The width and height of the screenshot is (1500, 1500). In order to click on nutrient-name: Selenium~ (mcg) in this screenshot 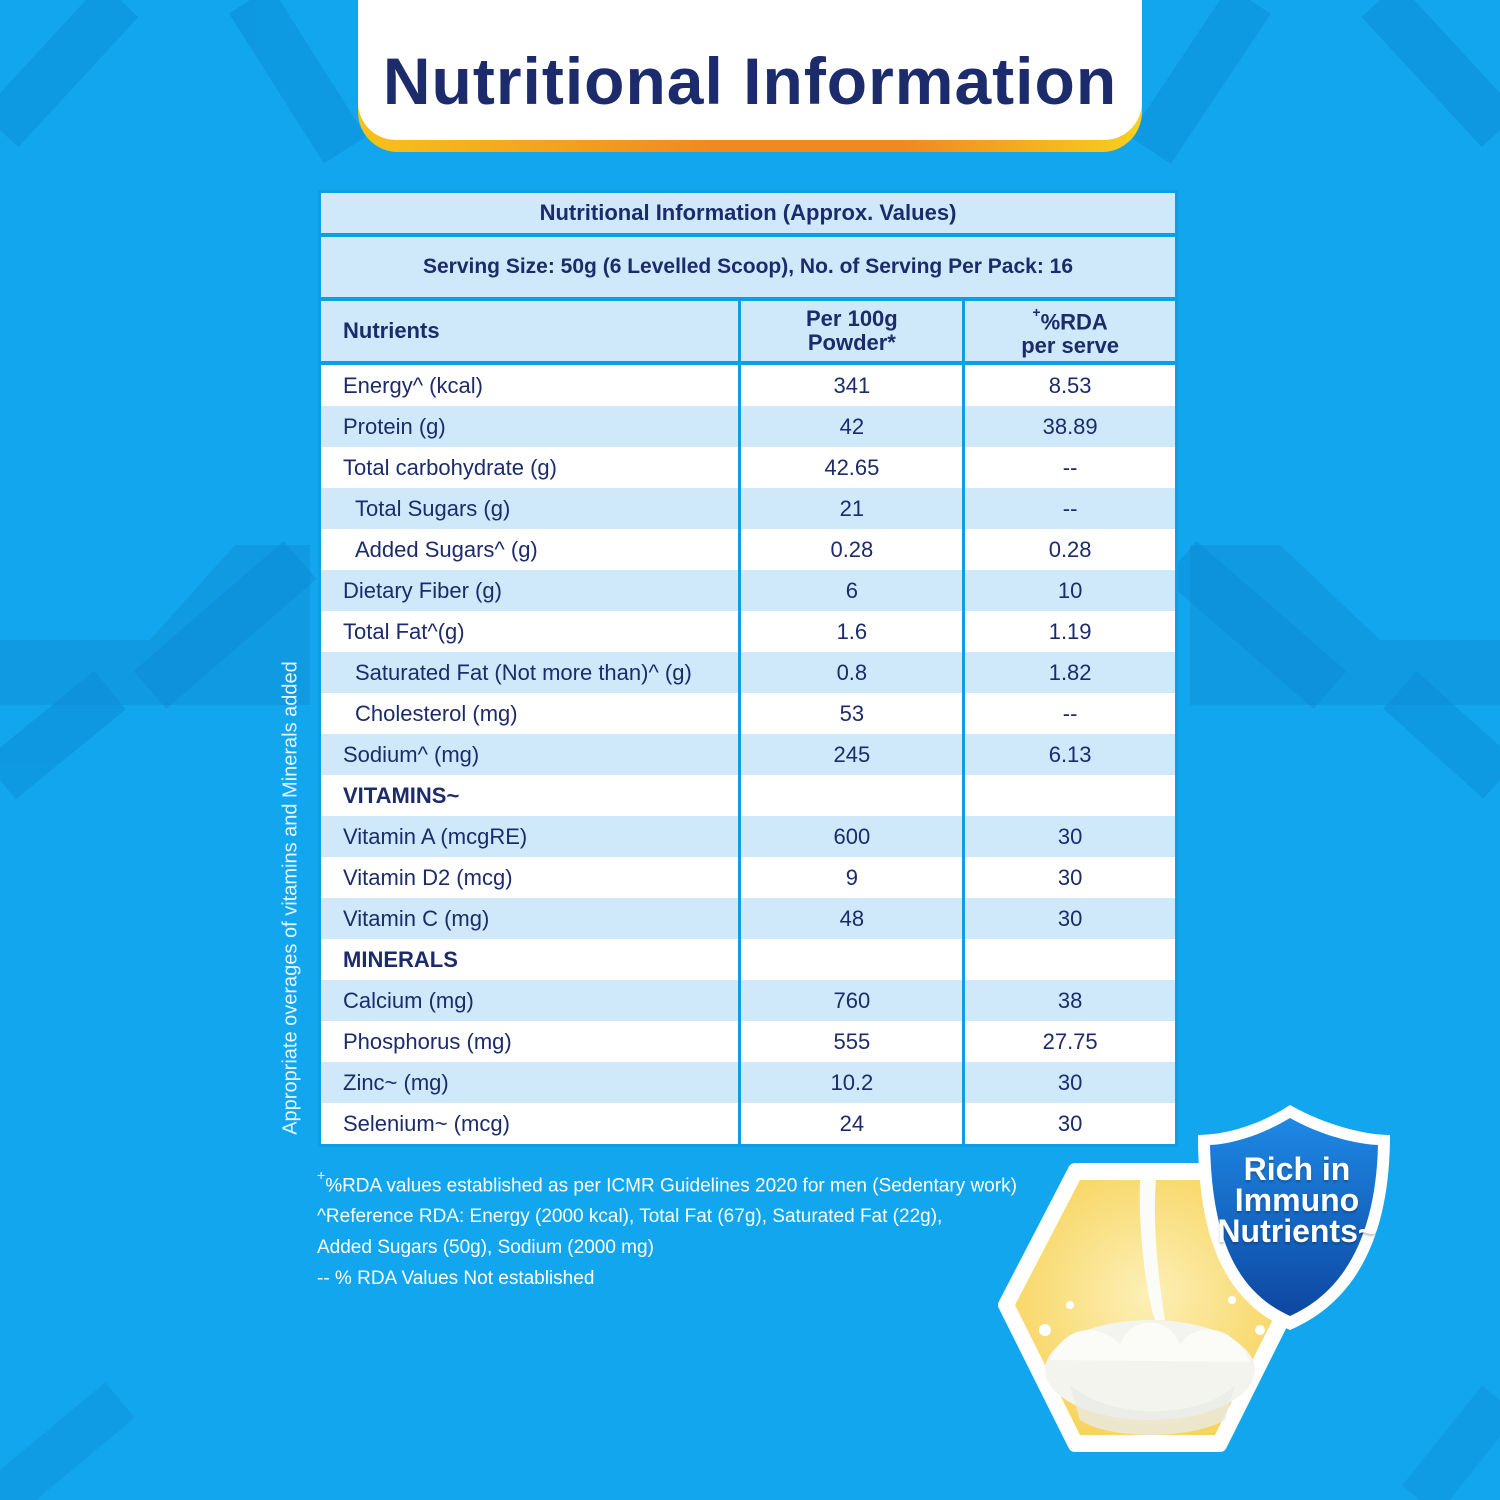, I will do `click(529, 1124)`.